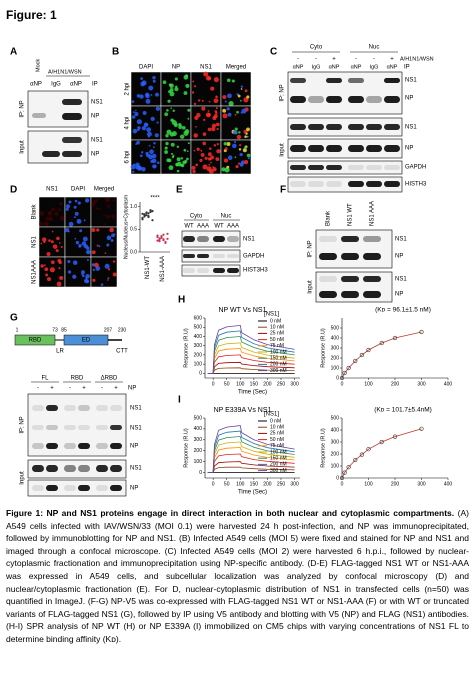 The height and width of the screenshot is (680, 475). Describe the element at coordinates (271, 315) in the screenshot. I see `legend-title: [NS1]` at that location.